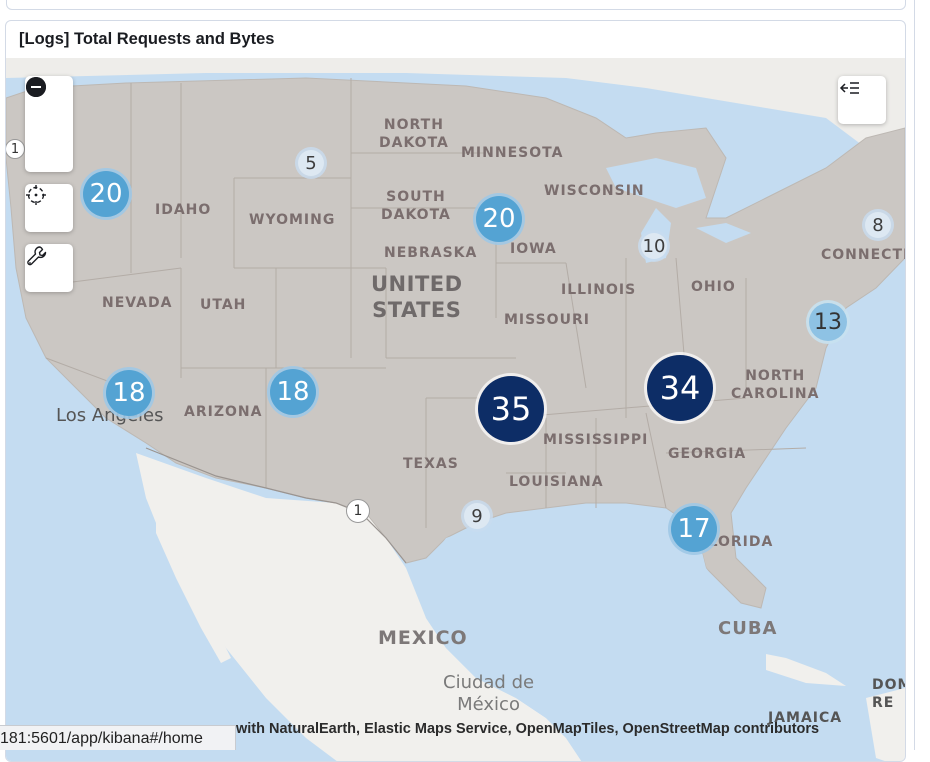 The height and width of the screenshot is (762, 930). Describe the element at coordinates (512, 153) in the screenshot. I see `label-minnesota: MINNESOTA` at that location.